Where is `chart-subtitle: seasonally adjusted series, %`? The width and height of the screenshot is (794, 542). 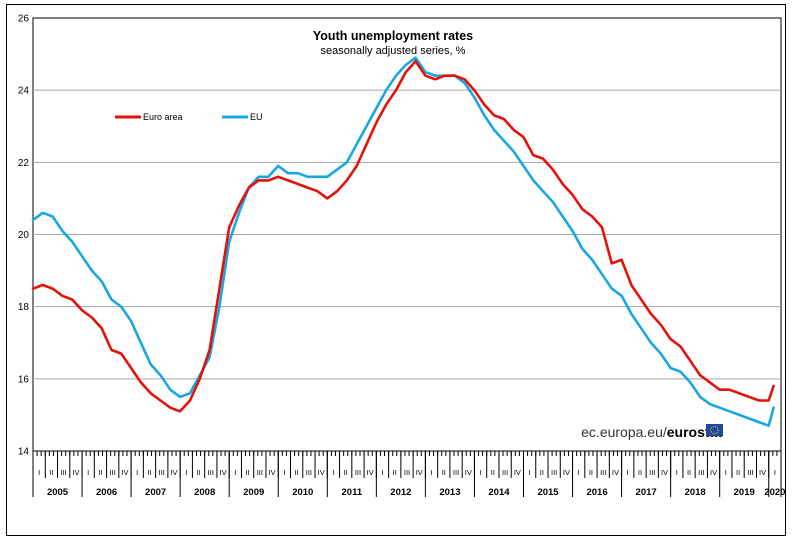 chart-subtitle: seasonally adjusted series, % is located at coordinates (393, 51).